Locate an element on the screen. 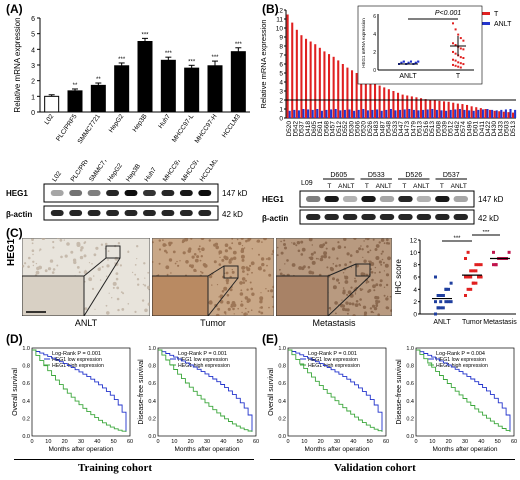  blot-r-sample-label: D526 is located at coordinates (413, 175).